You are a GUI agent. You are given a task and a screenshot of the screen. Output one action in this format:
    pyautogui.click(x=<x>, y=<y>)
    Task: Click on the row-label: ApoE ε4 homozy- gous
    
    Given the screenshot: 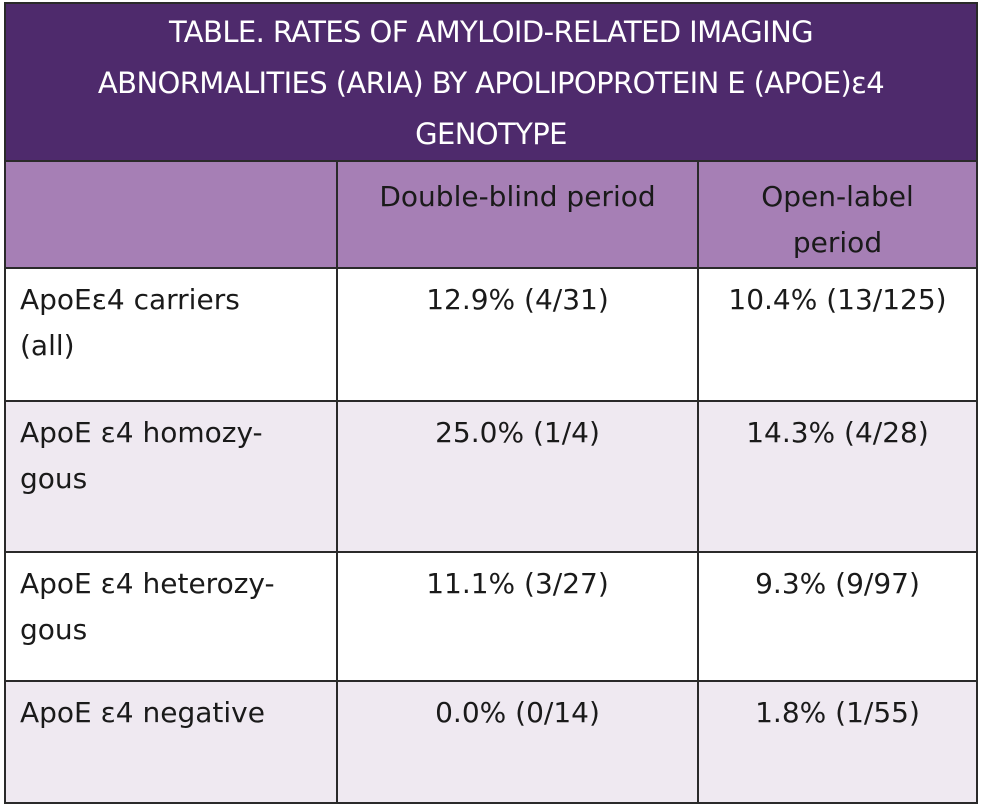 What is the action you would take?
    pyautogui.click(x=172, y=476)
    